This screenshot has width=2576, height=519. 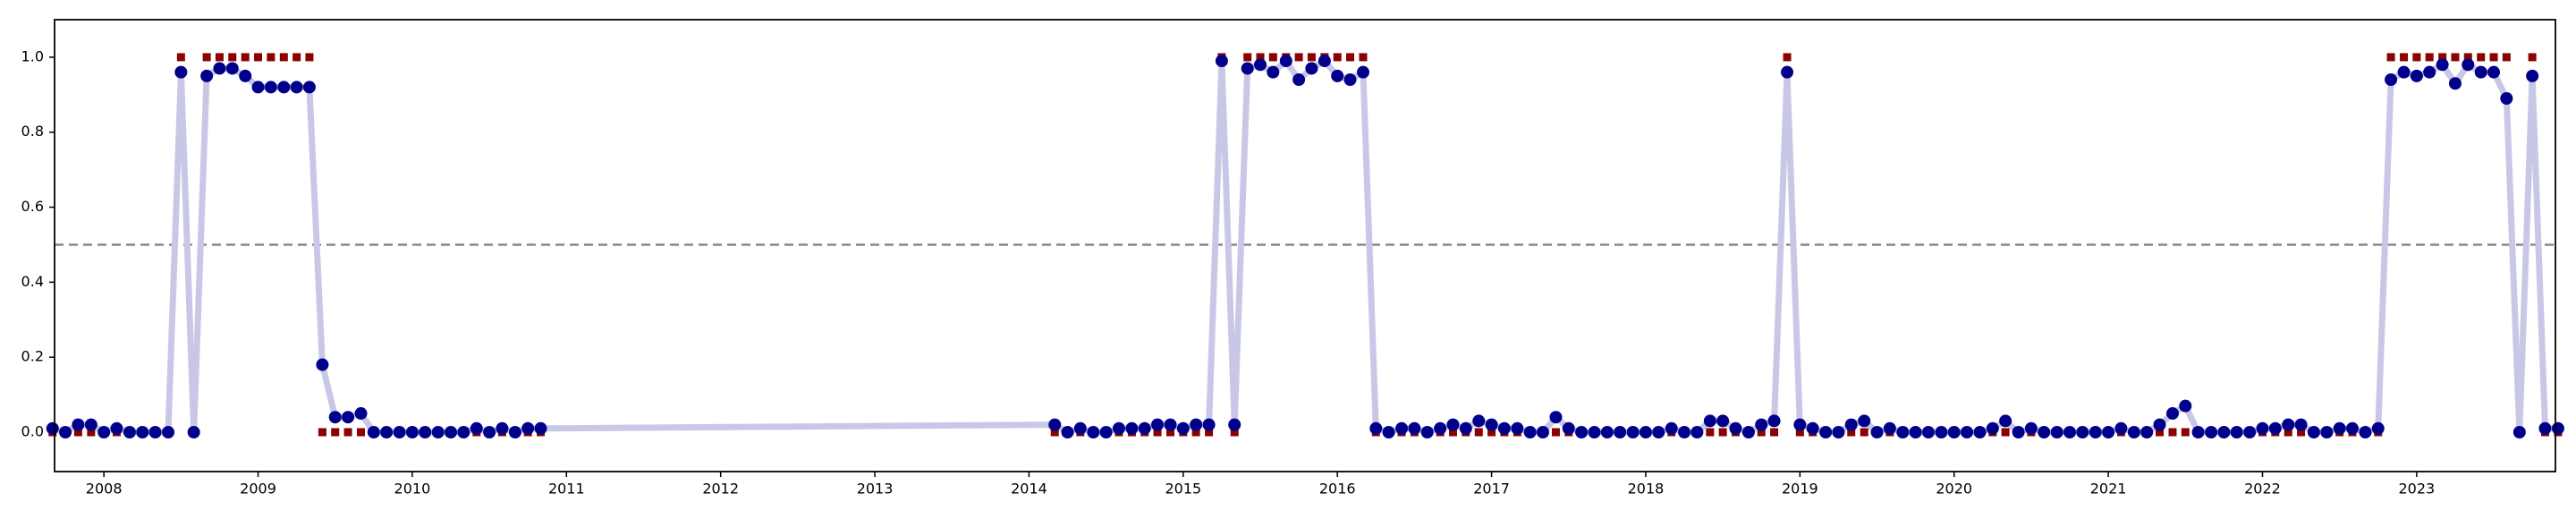 What do you see at coordinates (32, 430) in the screenshot?
I see `y-tick-label: 0.0` at bounding box center [32, 430].